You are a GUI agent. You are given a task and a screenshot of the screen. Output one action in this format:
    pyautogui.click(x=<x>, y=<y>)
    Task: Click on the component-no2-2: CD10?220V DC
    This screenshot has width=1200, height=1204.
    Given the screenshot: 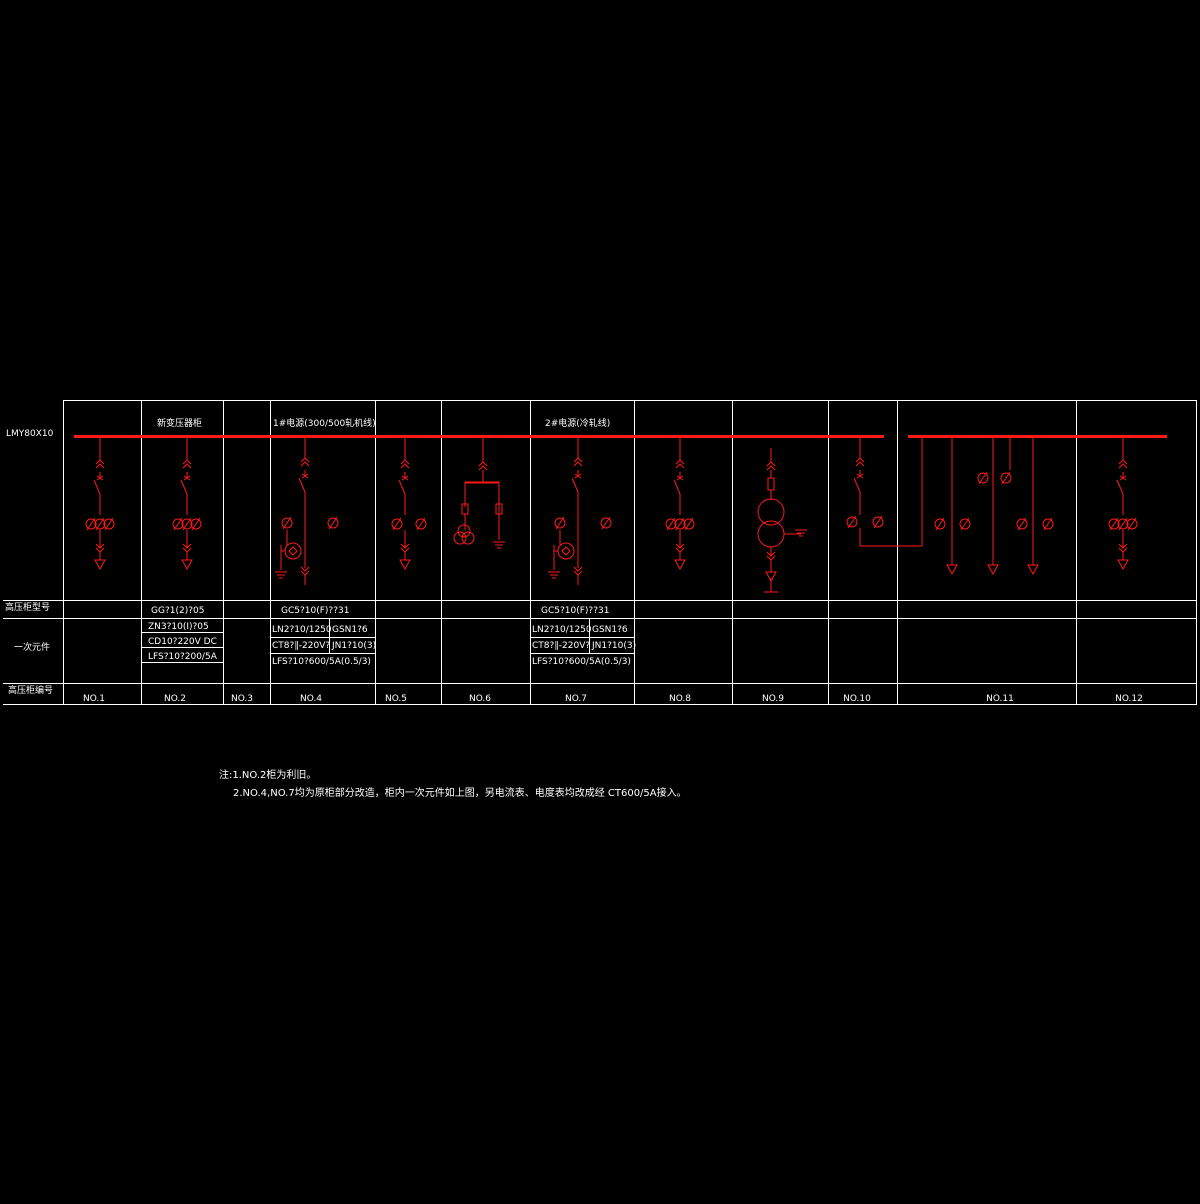 What is the action you would take?
    pyautogui.click(x=182, y=642)
    